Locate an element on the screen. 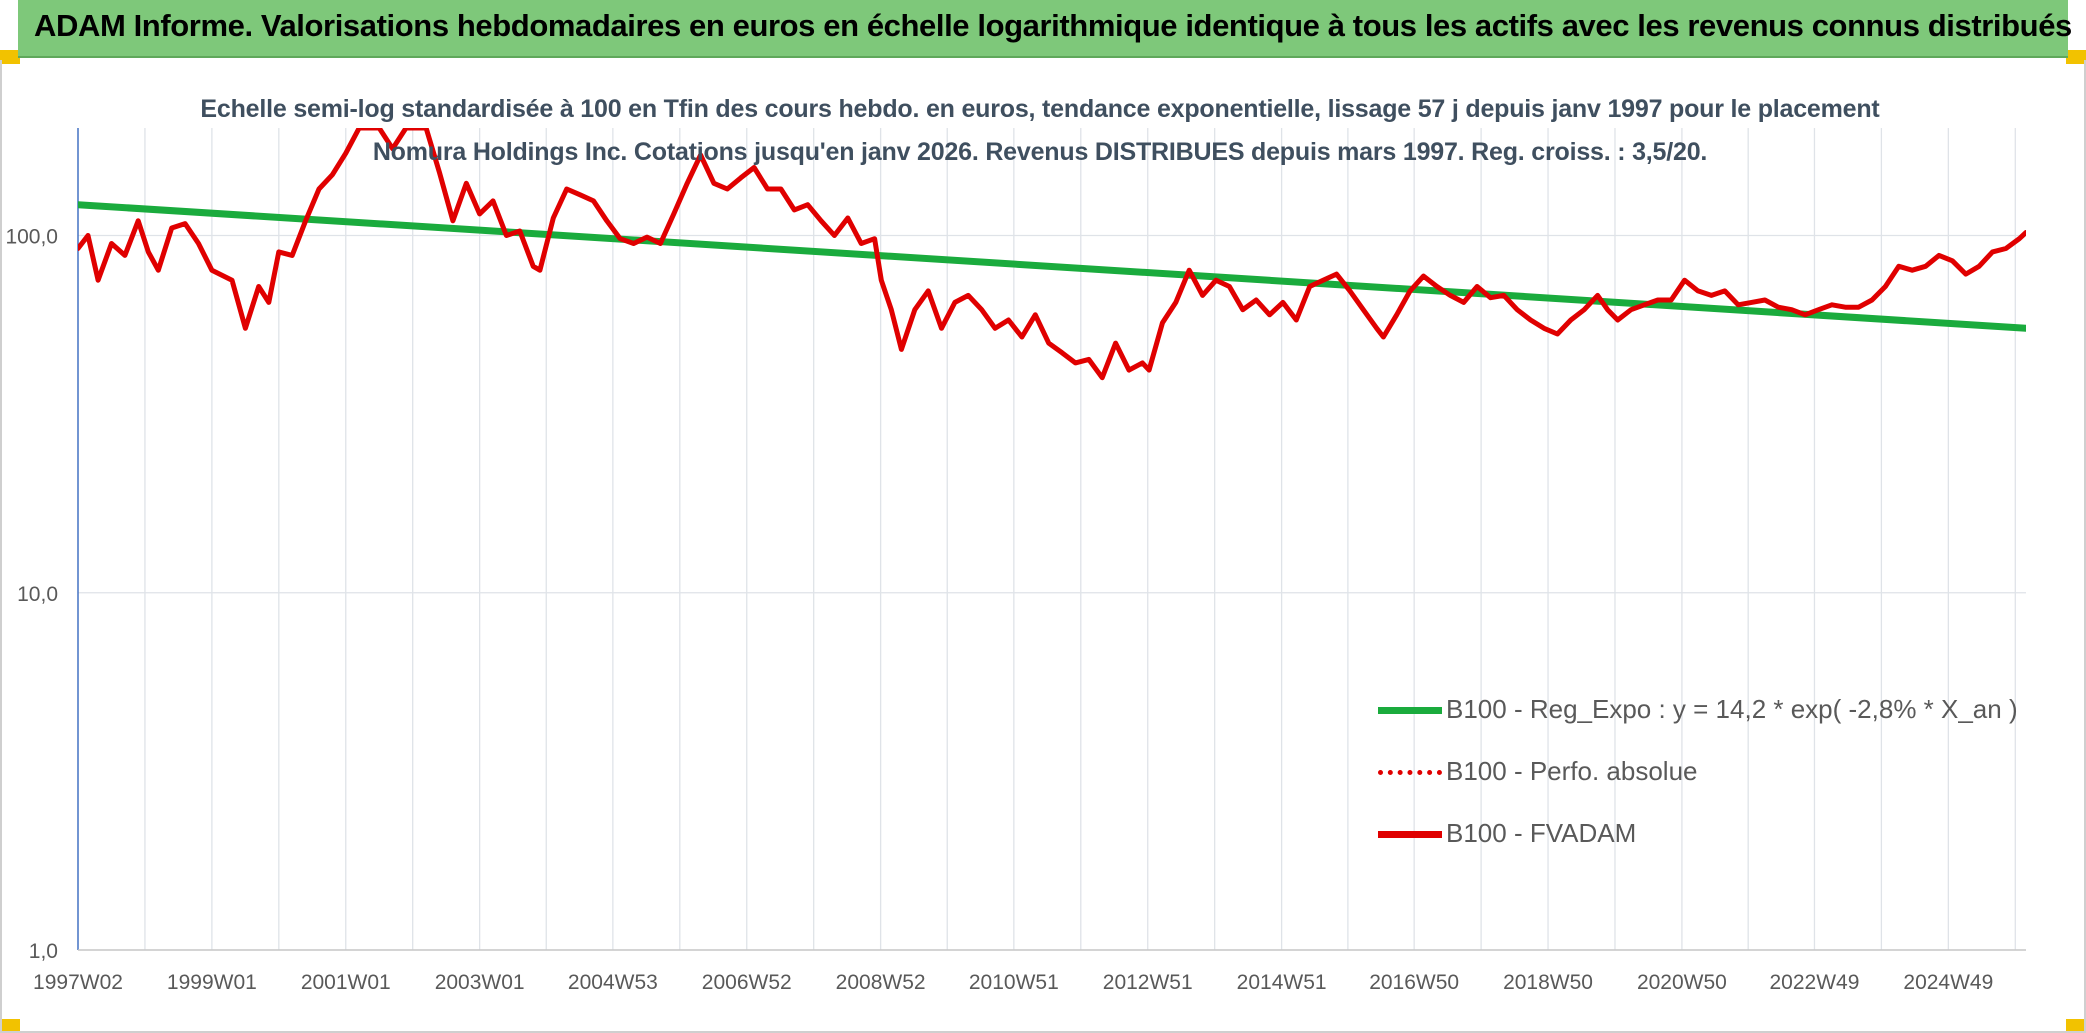 The height and width of the screenshot is (1033, 2086). legend-label-absolute: B100 - Perfo. absolue is located at coordinates (1572, 771).